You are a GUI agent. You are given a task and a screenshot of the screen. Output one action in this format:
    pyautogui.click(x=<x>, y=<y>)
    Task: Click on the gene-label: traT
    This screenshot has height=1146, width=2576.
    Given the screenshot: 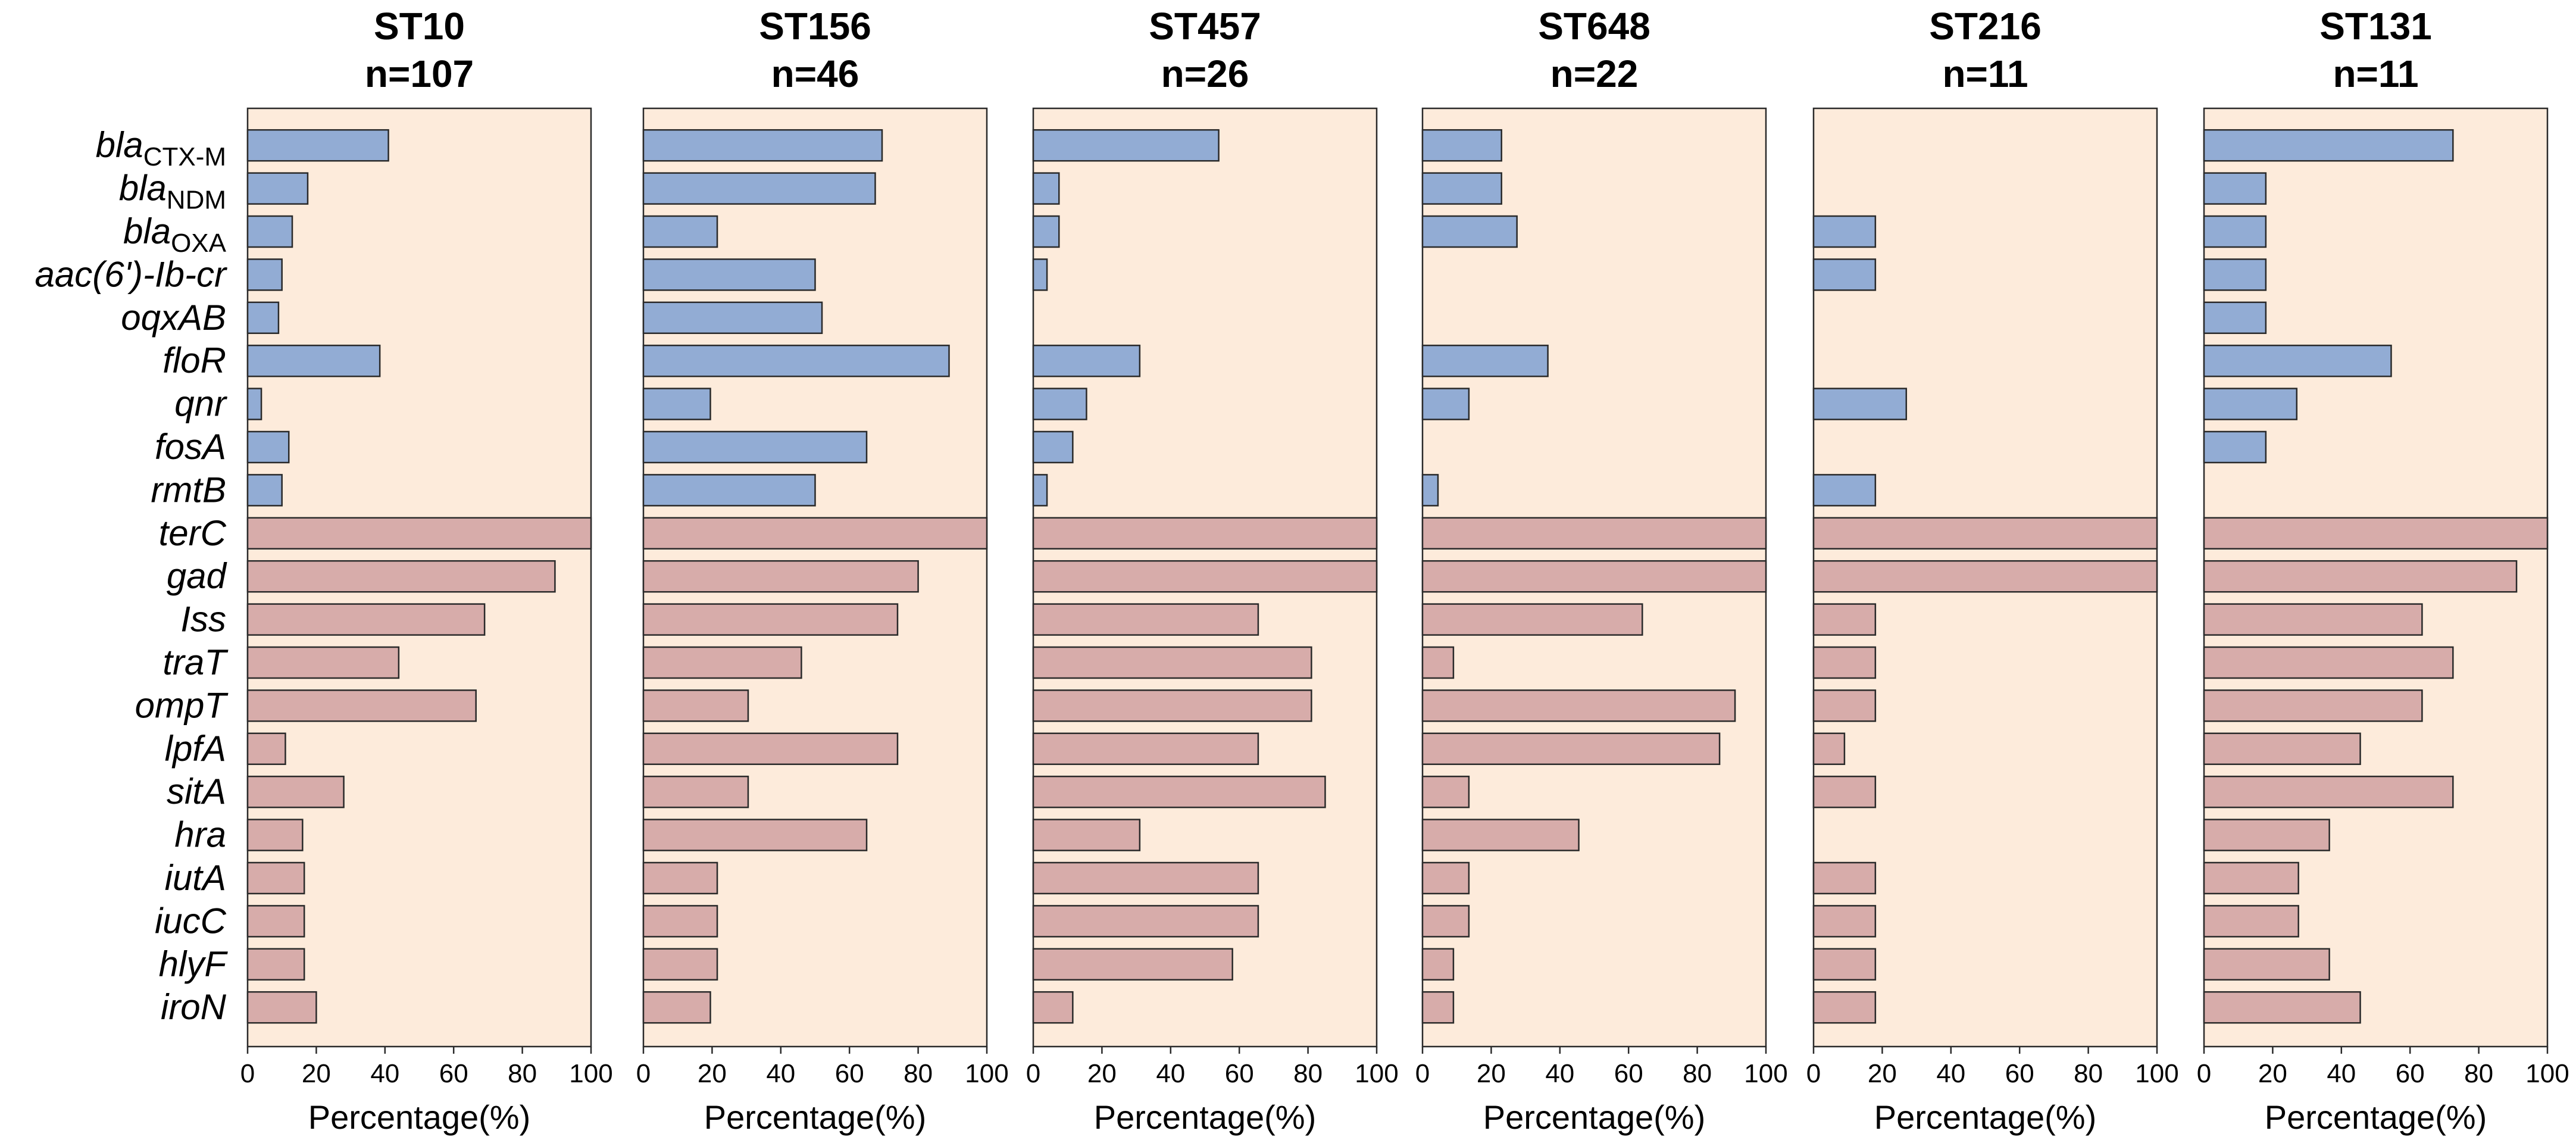 What is the action you would take?
    pyautogui.click(x=195, y=662)
    